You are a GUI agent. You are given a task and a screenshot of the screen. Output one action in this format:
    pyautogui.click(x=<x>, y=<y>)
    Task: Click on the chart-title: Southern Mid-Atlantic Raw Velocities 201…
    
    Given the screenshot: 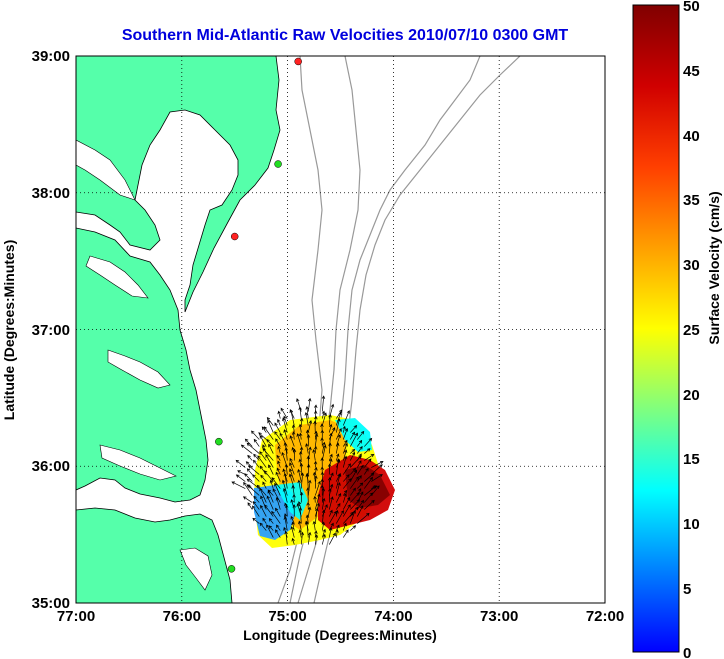 What is the action you would take?
    pyautogui.click(x=345, y=35)
    